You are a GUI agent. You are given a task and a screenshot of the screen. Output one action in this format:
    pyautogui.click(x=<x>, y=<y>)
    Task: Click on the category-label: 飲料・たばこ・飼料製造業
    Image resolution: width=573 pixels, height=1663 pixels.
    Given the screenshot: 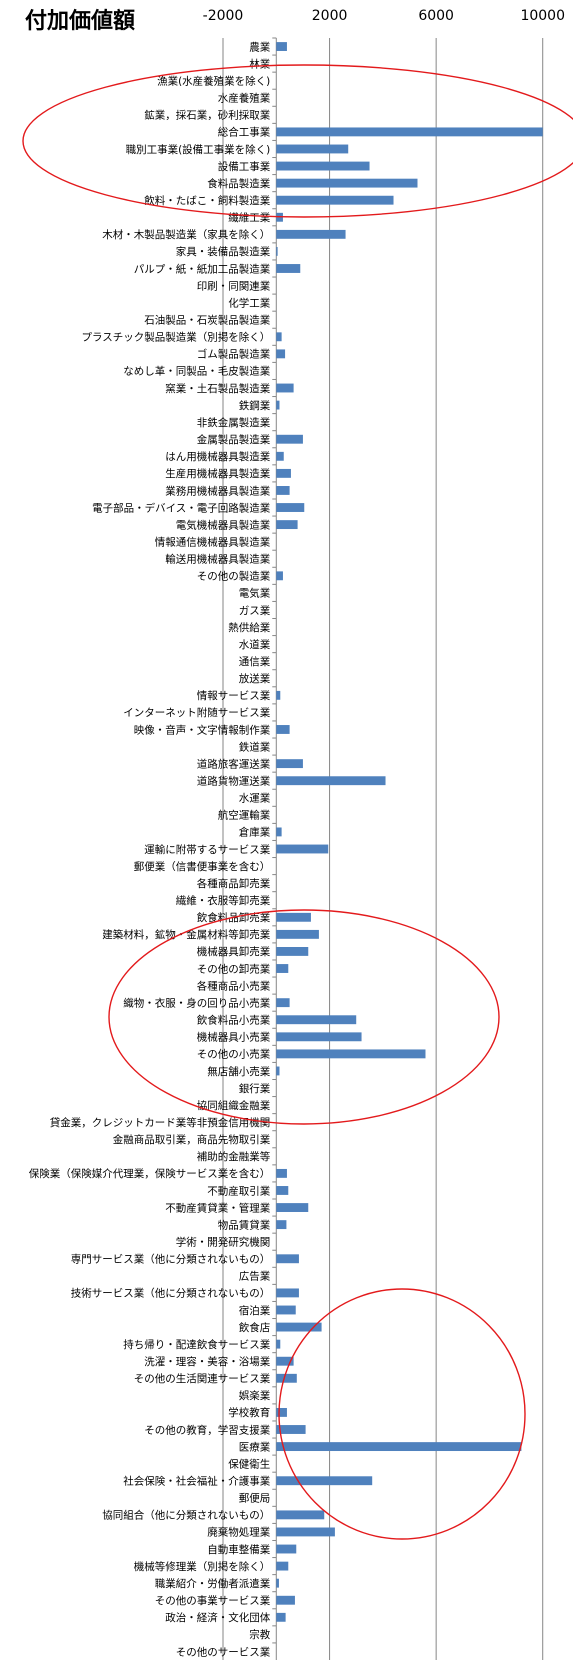 What is the action you would take?
    pyautogui.click(x=207, y=200)
    